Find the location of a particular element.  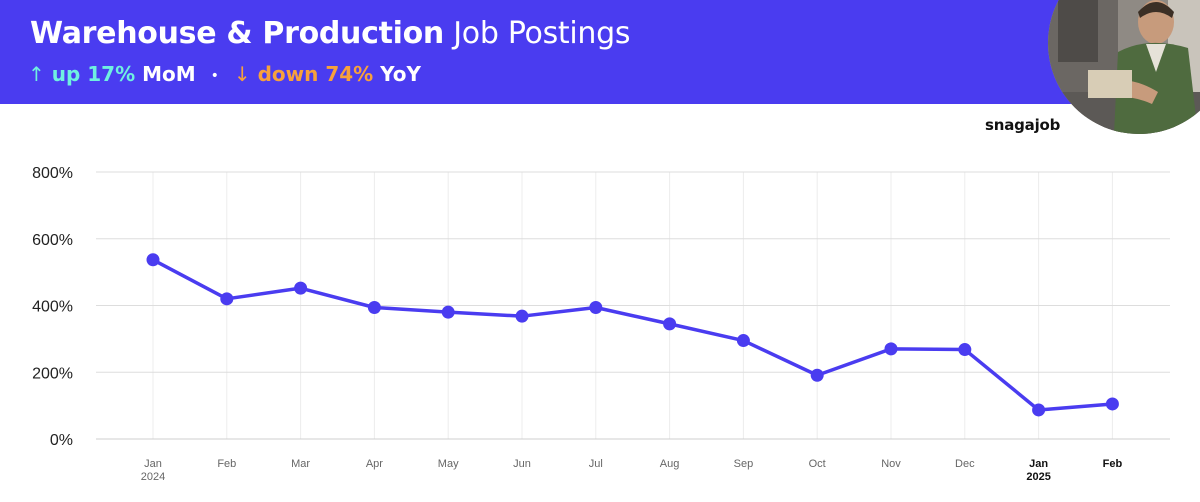

x-tick-label: Nov is located at coordinates (891, 464).